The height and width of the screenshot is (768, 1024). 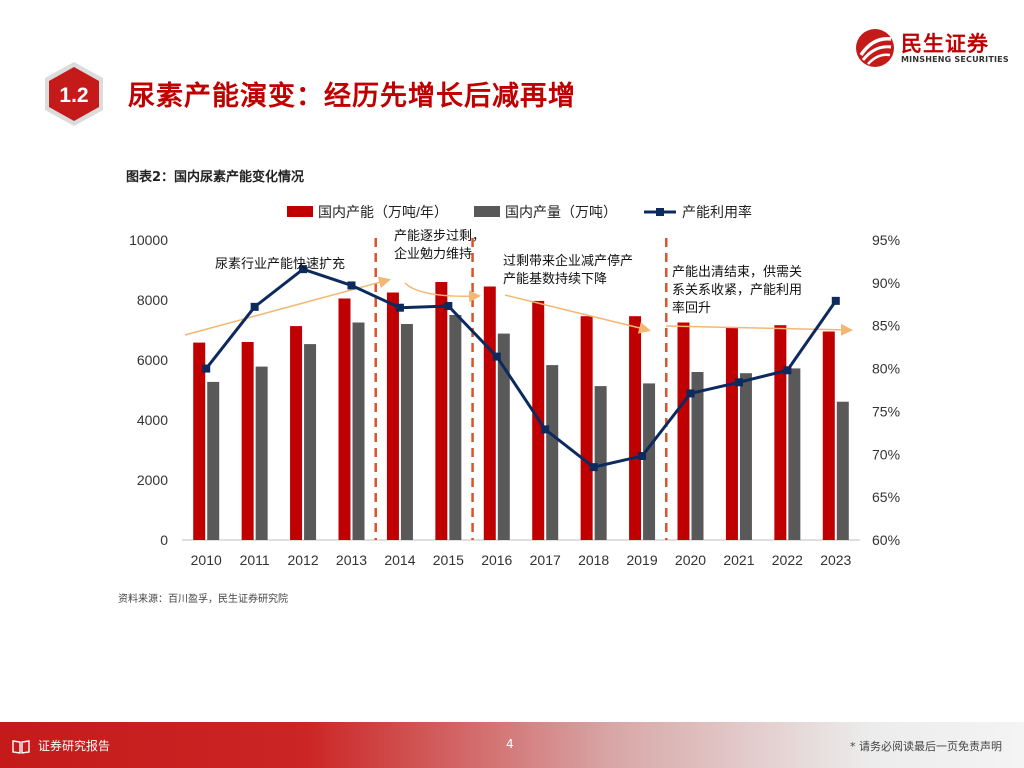 I want to click on y-left-tick: 2000, so click(x=152, y=480).